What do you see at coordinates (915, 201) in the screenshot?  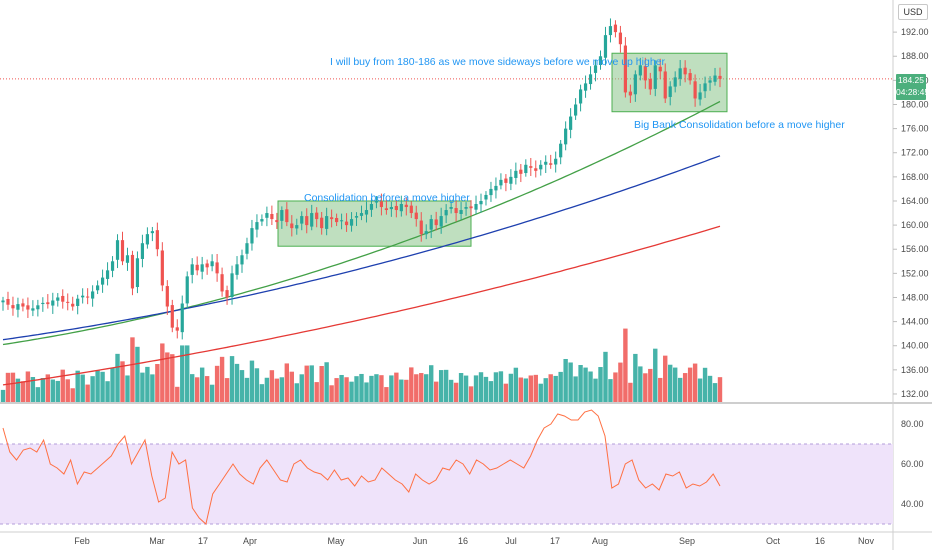 I see `price-tick-label: 164.00` at bounding box center [915, 201].